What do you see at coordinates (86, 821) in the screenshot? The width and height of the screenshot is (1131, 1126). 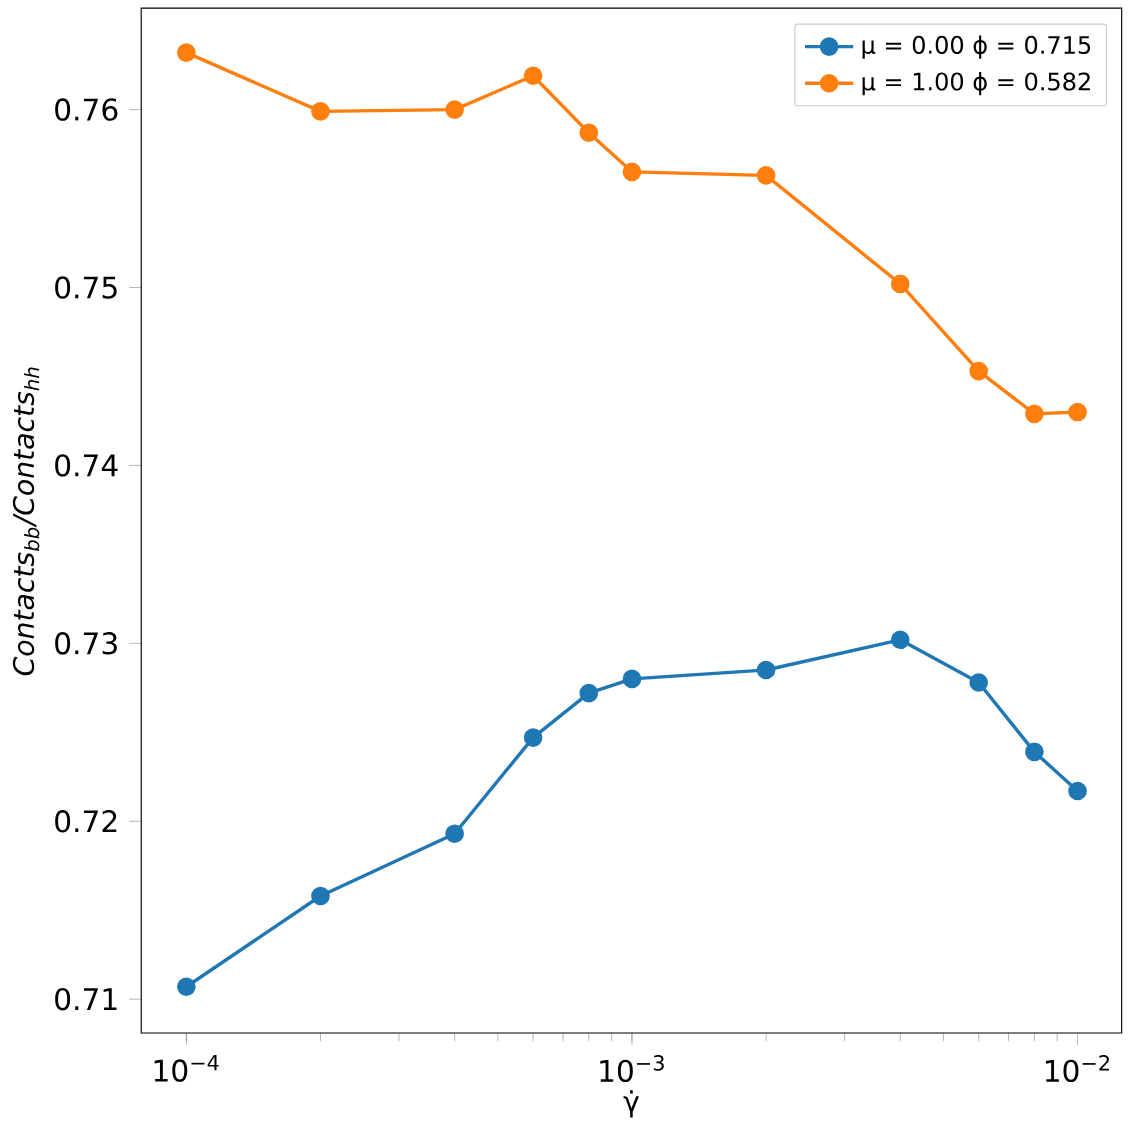 I see `y-tick-label: 0.72` at bounding box center [86, 821].